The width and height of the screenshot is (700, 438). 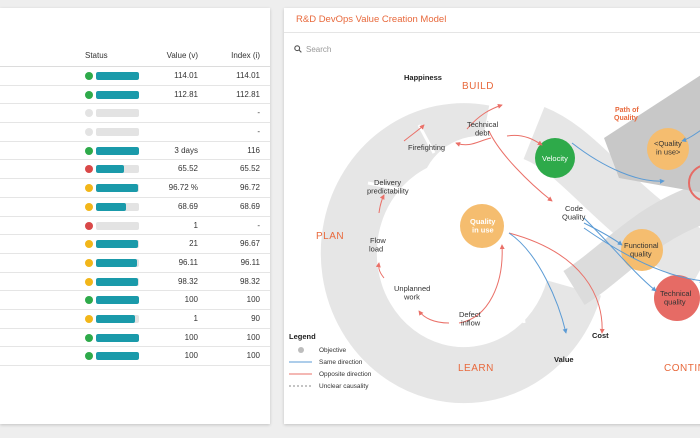 What do you see at coordinates (604, 232) in the screenshot?
I see `same-direction-arrows` at bounding box center [604, 232].